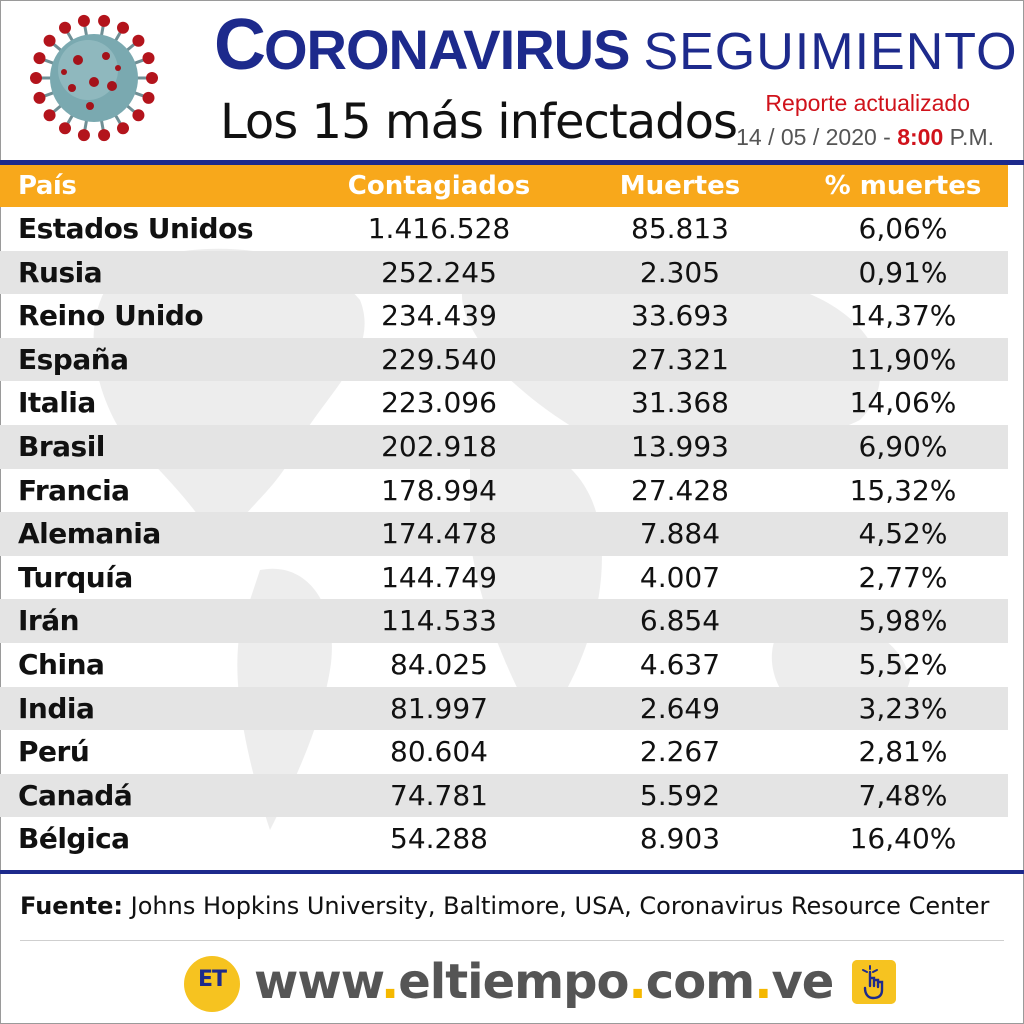 This screenshot has height=1024, width=1024. I want to click on table-row: China 84.025 4.637 5,52%, so click(504, 665).